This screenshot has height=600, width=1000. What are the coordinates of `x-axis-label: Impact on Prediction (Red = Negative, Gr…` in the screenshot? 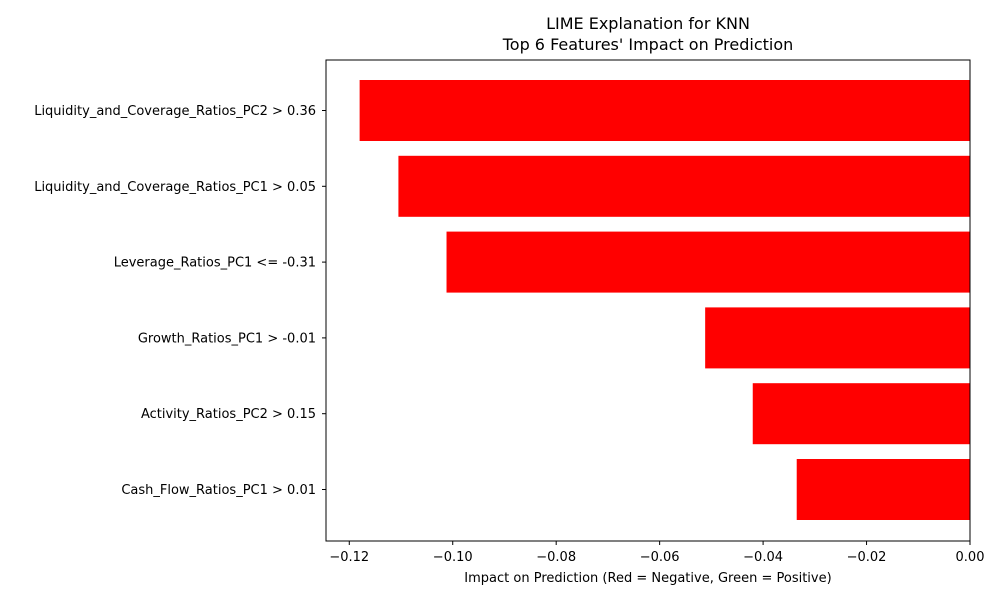 It's located at (647, 578).